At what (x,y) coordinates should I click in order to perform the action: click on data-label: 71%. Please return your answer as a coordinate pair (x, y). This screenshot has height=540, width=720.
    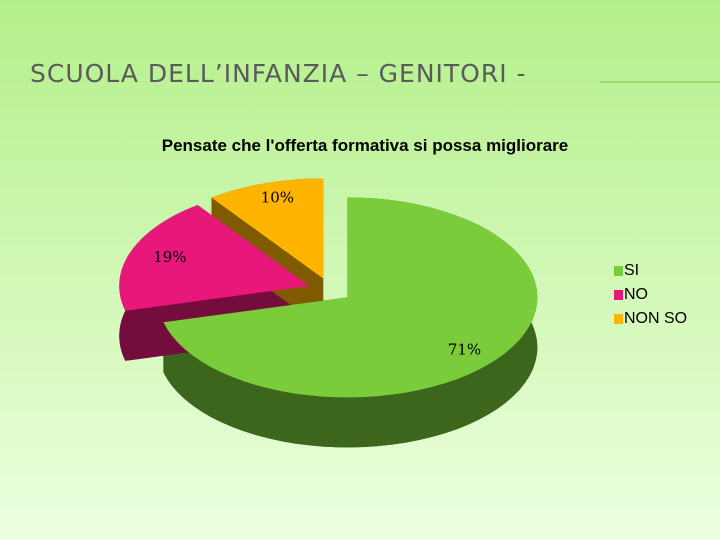
    Looking at the image, I should click on (464, 350).